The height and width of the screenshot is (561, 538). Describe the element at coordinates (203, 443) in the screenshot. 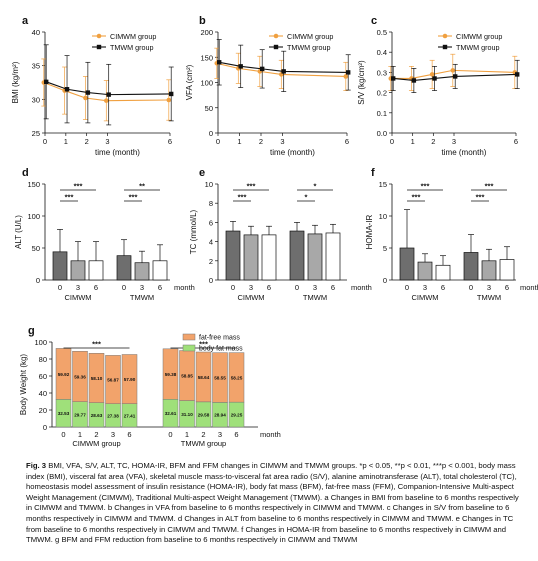

I see `group-label: TMWM group` at that location.